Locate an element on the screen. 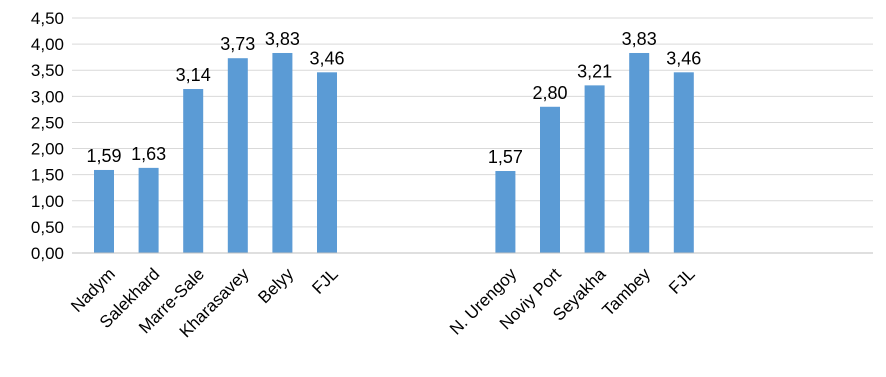 Image resolution: width=886 pixels, height=377 pixels. bar-value-label: 1,59 is located at coordinates (103, 156).